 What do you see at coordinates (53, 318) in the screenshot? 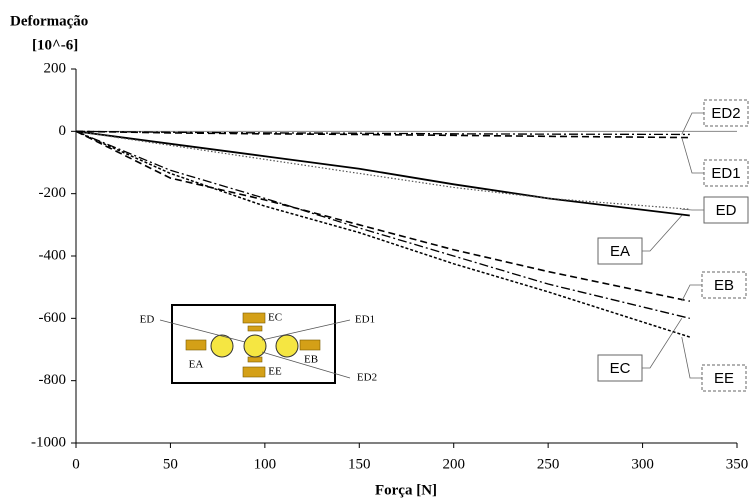
I see `y-tick-label: -600` at bounding box center [53, 318].